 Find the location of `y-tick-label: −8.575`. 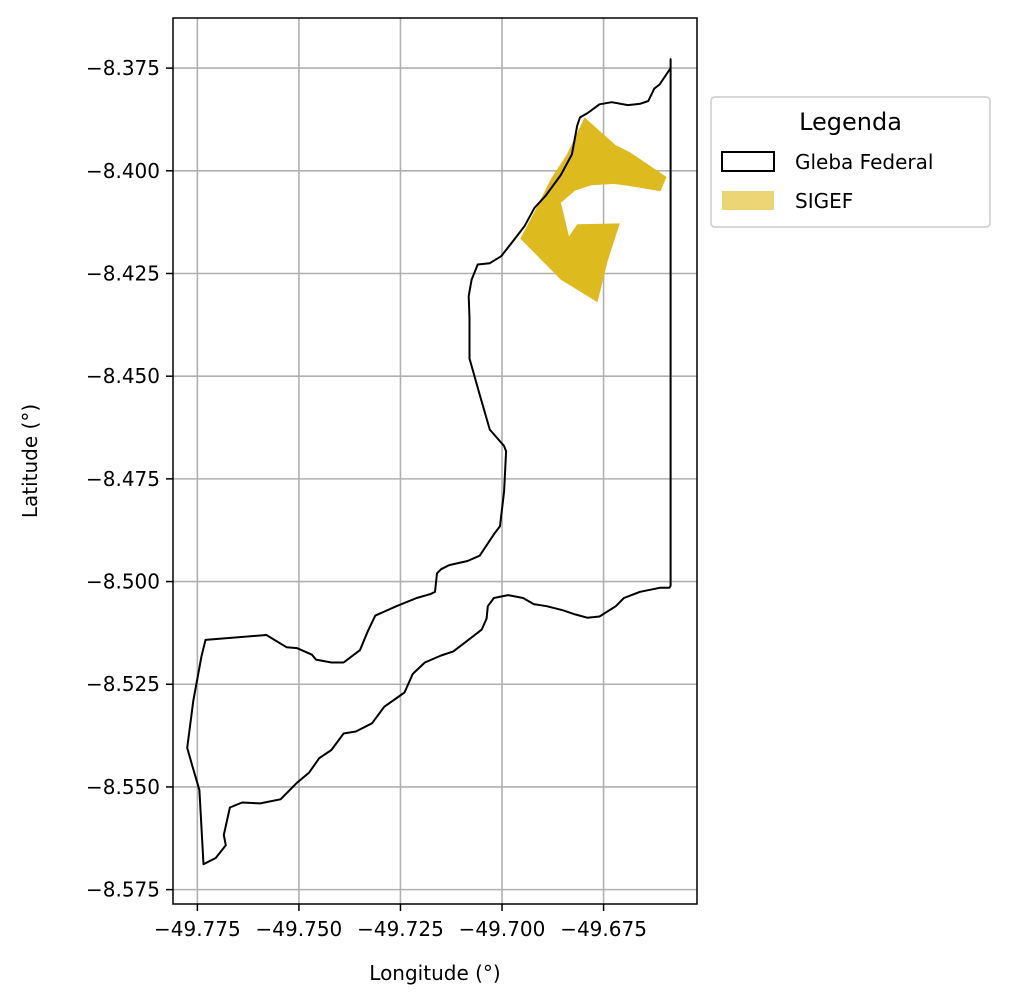

y-tick-label: −8.575 is located at coordinates (123, 890).